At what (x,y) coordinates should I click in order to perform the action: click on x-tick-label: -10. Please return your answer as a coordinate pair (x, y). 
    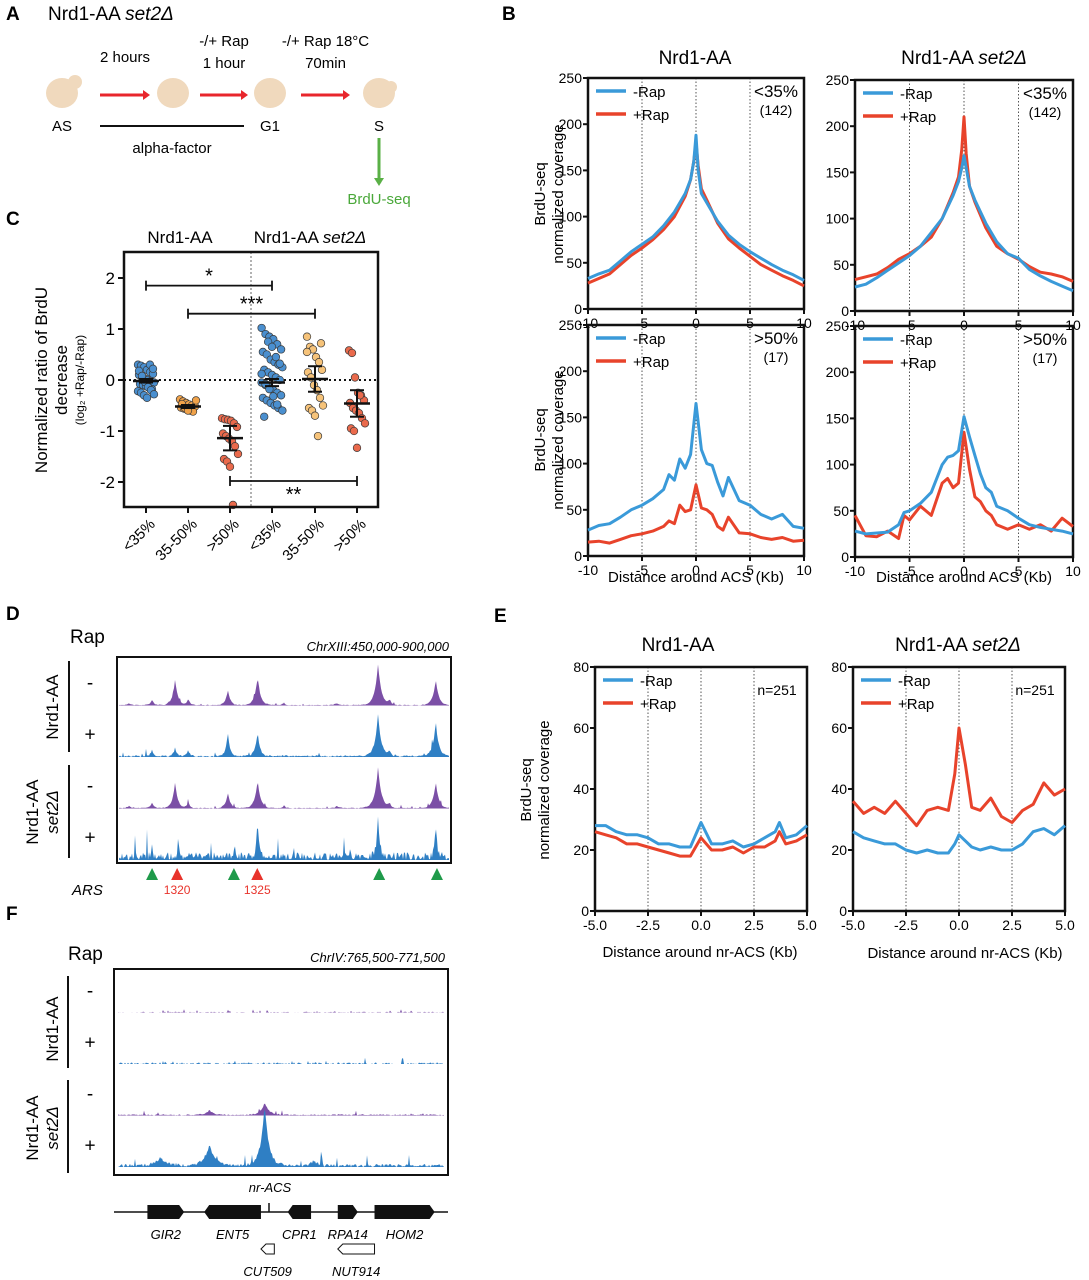
    Looking at the image, I should click on (588, 570).